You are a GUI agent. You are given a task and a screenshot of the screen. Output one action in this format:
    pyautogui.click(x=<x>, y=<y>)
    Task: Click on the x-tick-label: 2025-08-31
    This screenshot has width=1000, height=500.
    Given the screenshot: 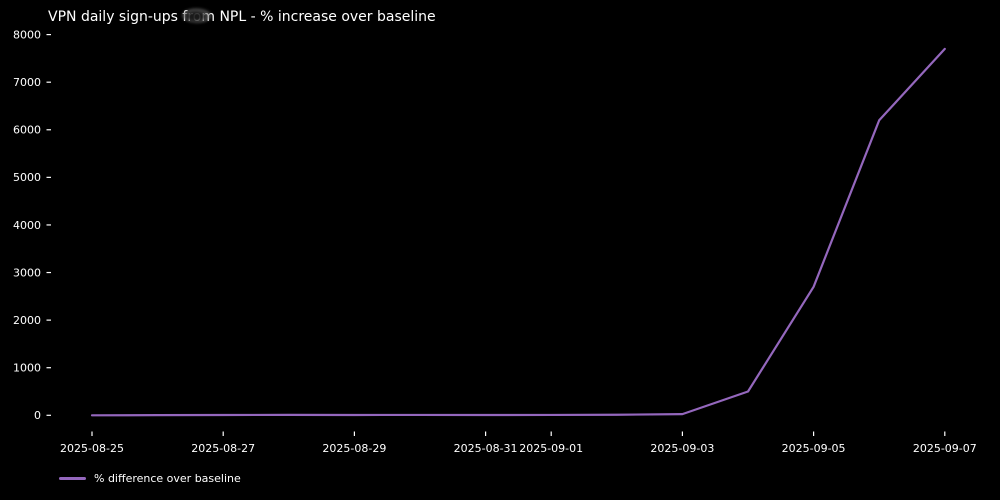 What is the action you would take?
    pyautogui.click(x=486, y=448)
    